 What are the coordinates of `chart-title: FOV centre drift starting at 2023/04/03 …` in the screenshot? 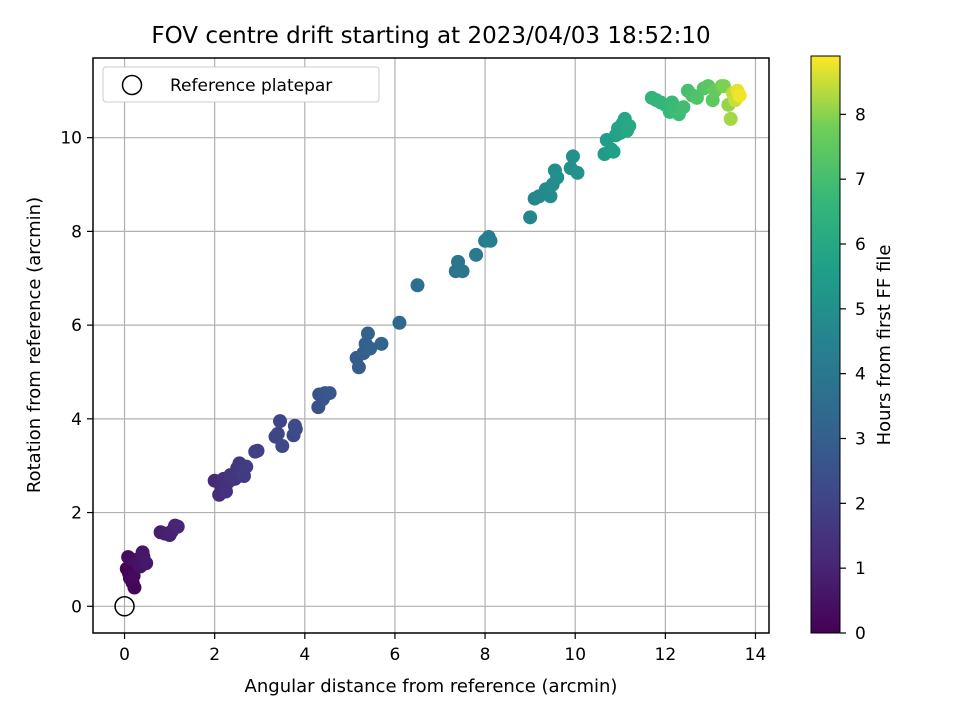 It's located at (430, 36).